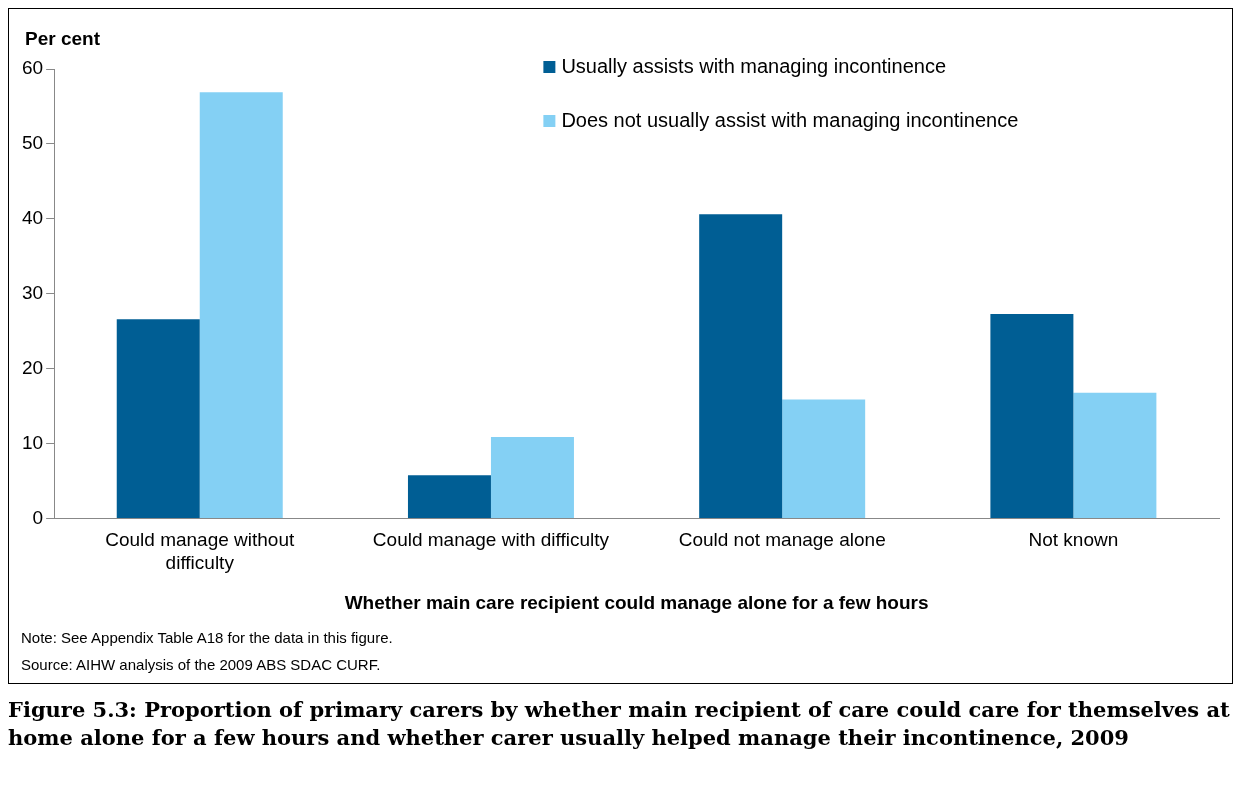  Describe the element at coordinates (207, 637) in the screenshot. I see `text: Note: See Appendix Table A18 for the data in this figure.` at that location.